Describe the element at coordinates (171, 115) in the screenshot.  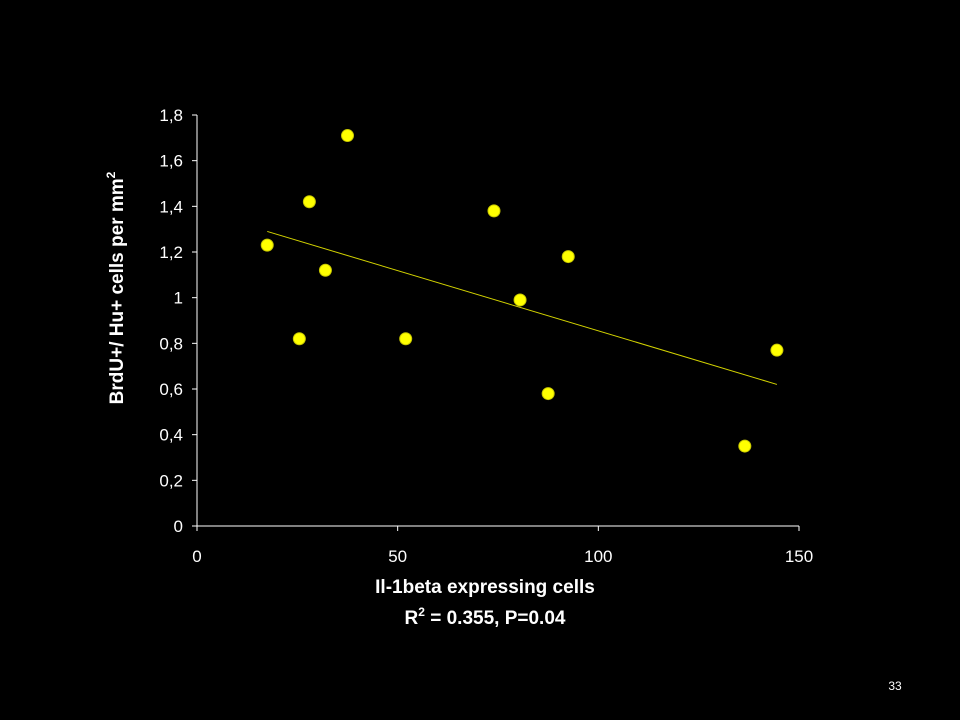
I see `y-tick-label: 1,8` at that location.